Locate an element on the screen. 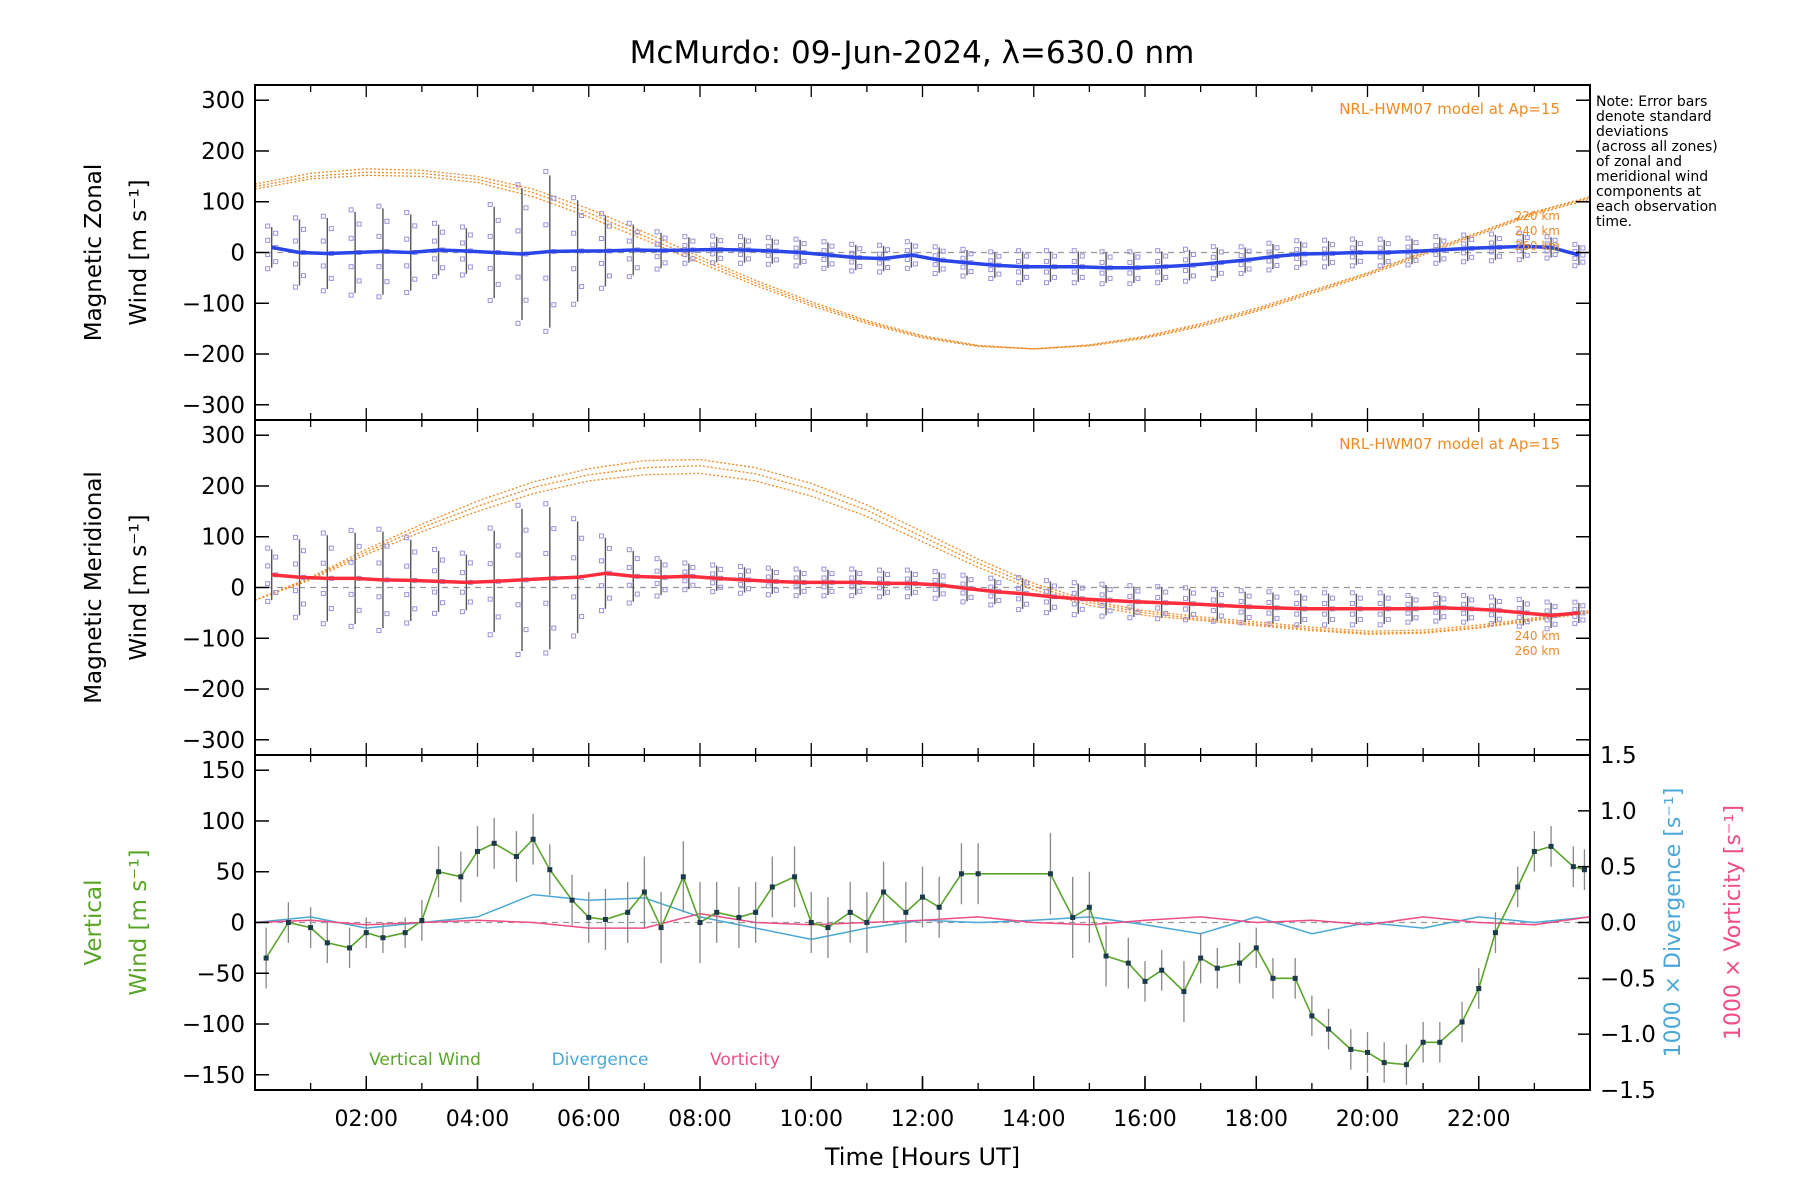 Image resolution: width=1800 pixels, height=1200 pixels. x-tick-label: 18:00 is located at coordinates (1256, 1119).